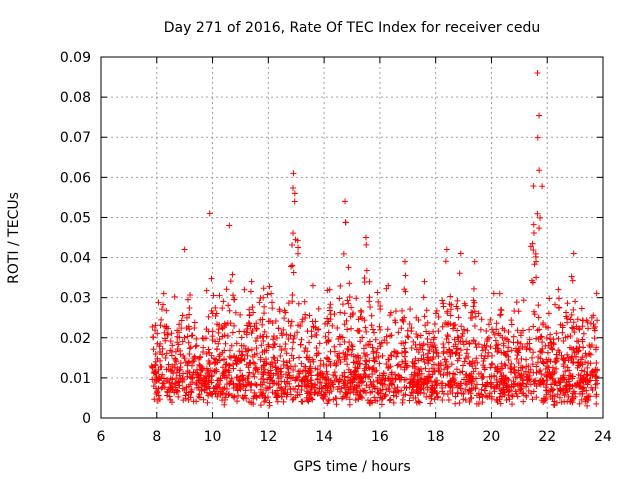 The image size is (640, 484). I want to click on y-tick-label: 0.02, so click(75, 339).